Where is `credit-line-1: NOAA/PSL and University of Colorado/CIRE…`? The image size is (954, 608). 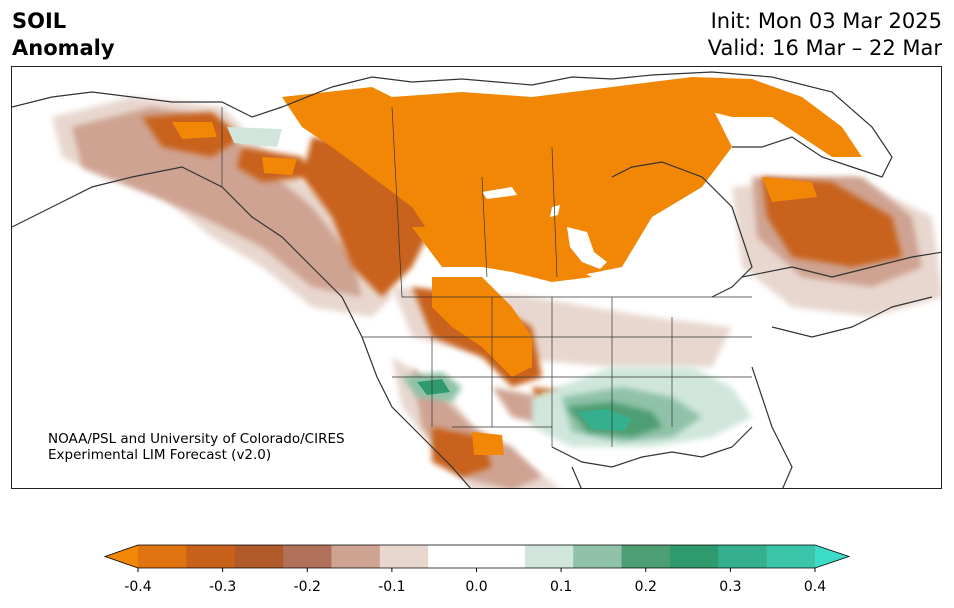 credit-line-1: NOAA/PSL and University of Colorado/CIRE… is located at coordinates (196, 439).